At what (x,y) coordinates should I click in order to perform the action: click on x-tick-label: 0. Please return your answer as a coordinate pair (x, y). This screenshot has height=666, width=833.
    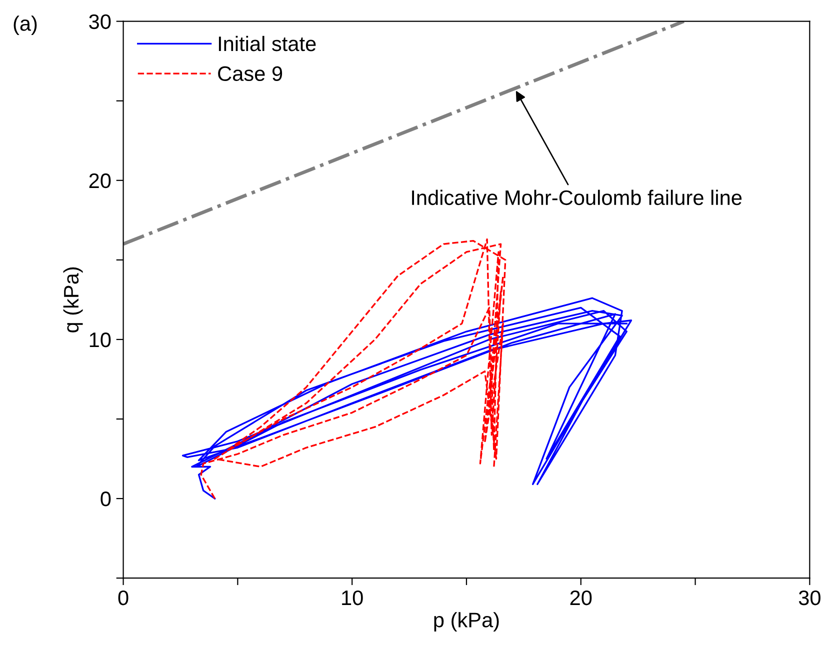
    Looking at the image, I should click on (123, 598).